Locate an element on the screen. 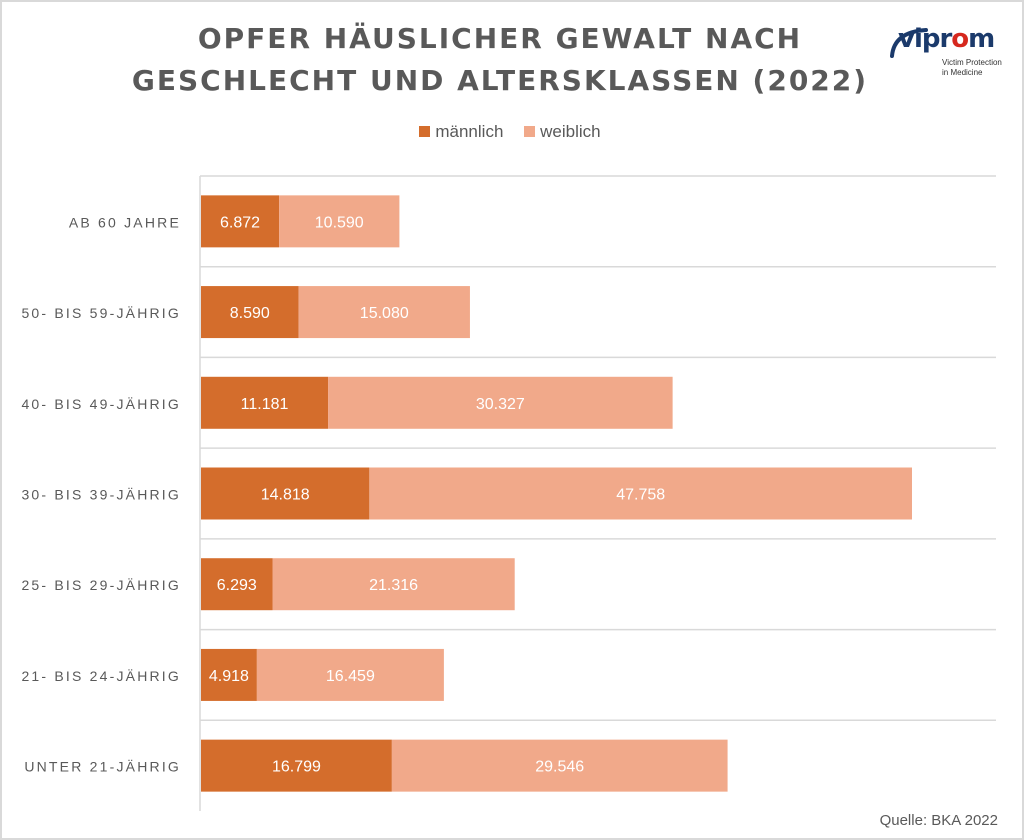 The image size is (1024, 840). legend-label-weiblich: weiblich is located at coordinates (570, 131).